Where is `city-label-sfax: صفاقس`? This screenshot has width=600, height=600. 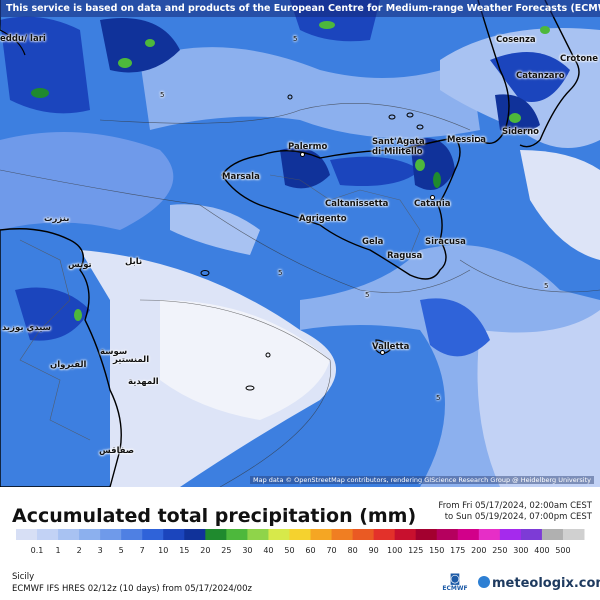
city-label-sfax: صفاقس is located at coordinates (117, 451).